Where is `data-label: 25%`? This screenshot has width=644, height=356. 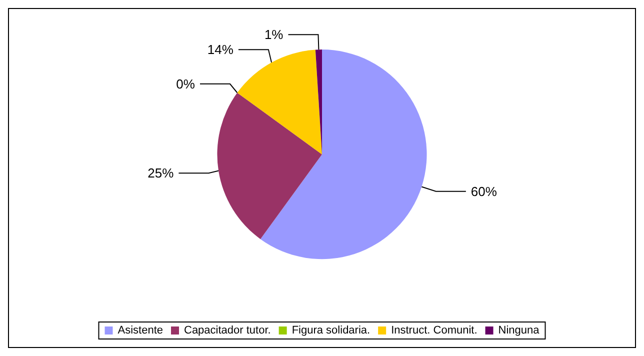
data-label: 25% is located at coordinates (161, 173).